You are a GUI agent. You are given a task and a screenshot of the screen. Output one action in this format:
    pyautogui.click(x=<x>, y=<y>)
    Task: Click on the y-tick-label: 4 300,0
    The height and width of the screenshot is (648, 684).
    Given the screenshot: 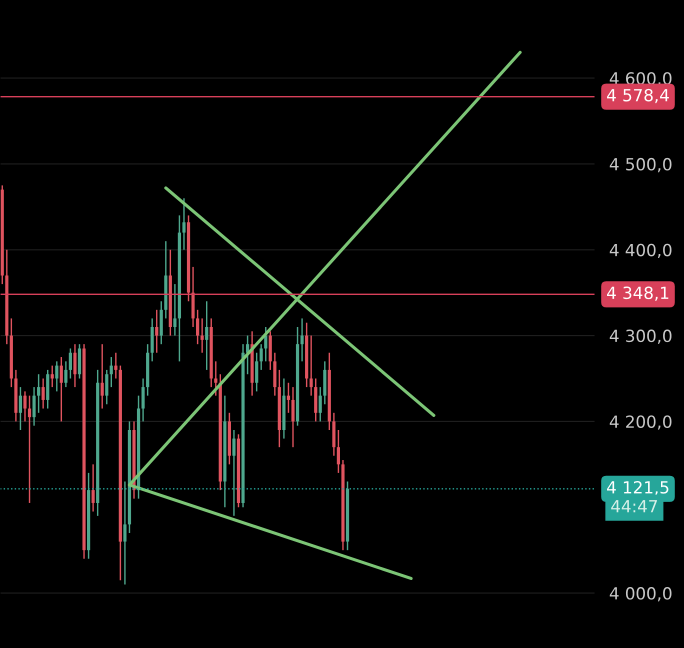 What is the action you would take?
    pyautogui.click(x=641, y=337)
    